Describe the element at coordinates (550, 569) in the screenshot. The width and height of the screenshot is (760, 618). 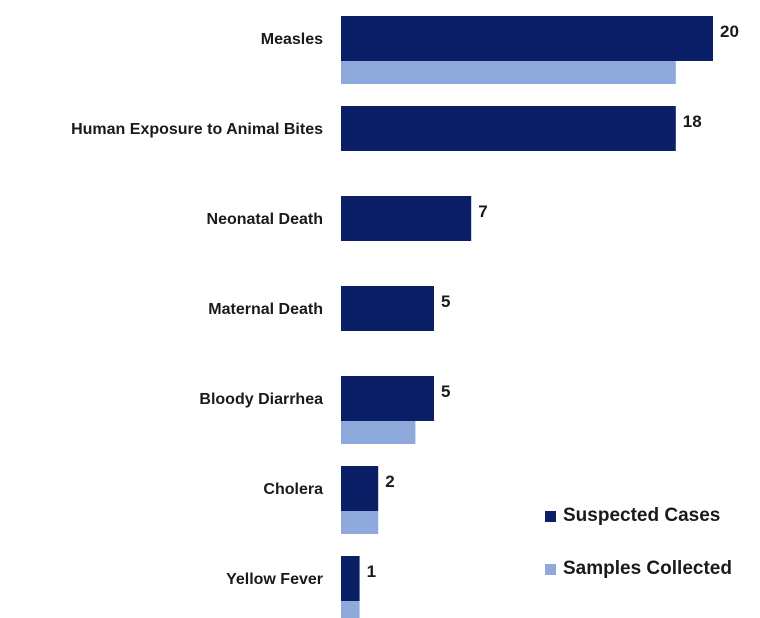
I see `legend-swatch-samples-collected` at that location.